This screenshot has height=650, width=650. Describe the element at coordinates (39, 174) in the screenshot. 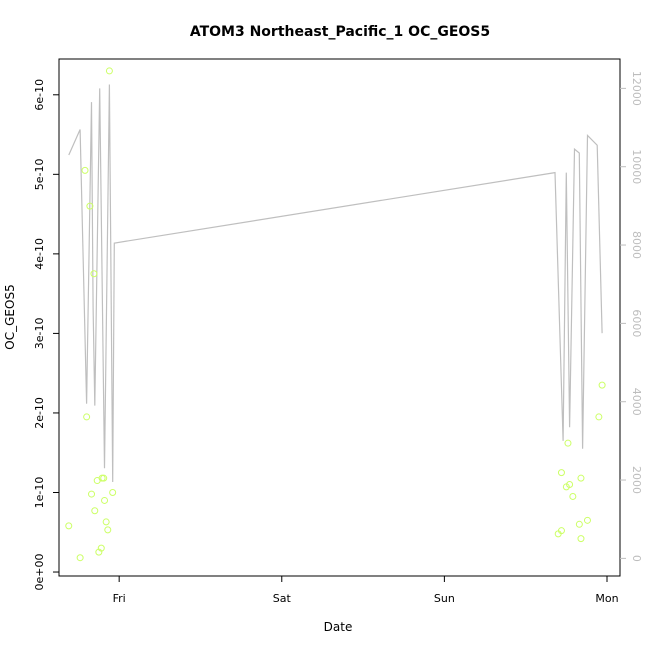

I see `y-left-tick-label: 5e-10` at that location.